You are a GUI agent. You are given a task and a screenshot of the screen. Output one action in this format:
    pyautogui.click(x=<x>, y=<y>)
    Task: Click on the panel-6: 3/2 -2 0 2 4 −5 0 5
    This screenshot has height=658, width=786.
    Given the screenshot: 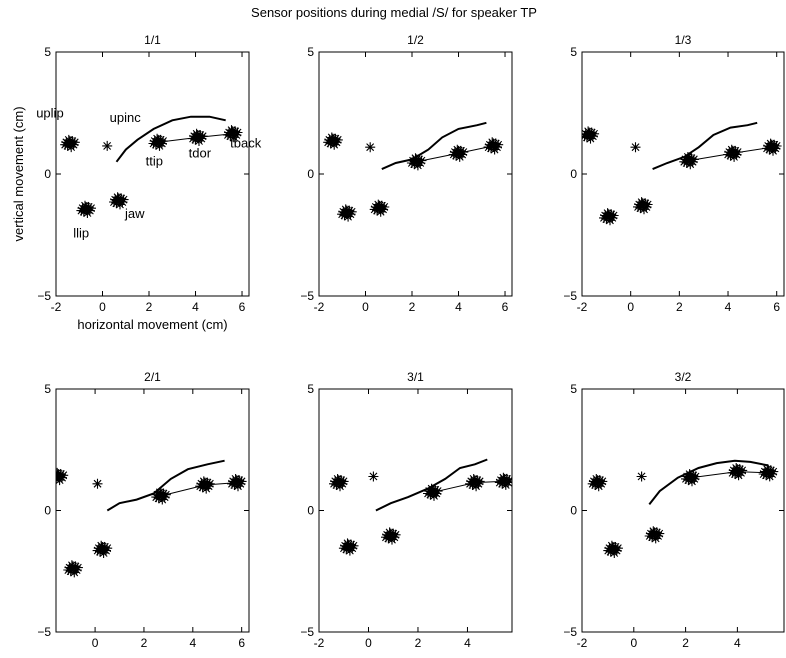 What is the action you would take?
    pyautogui.click(x=674, y=510)
    